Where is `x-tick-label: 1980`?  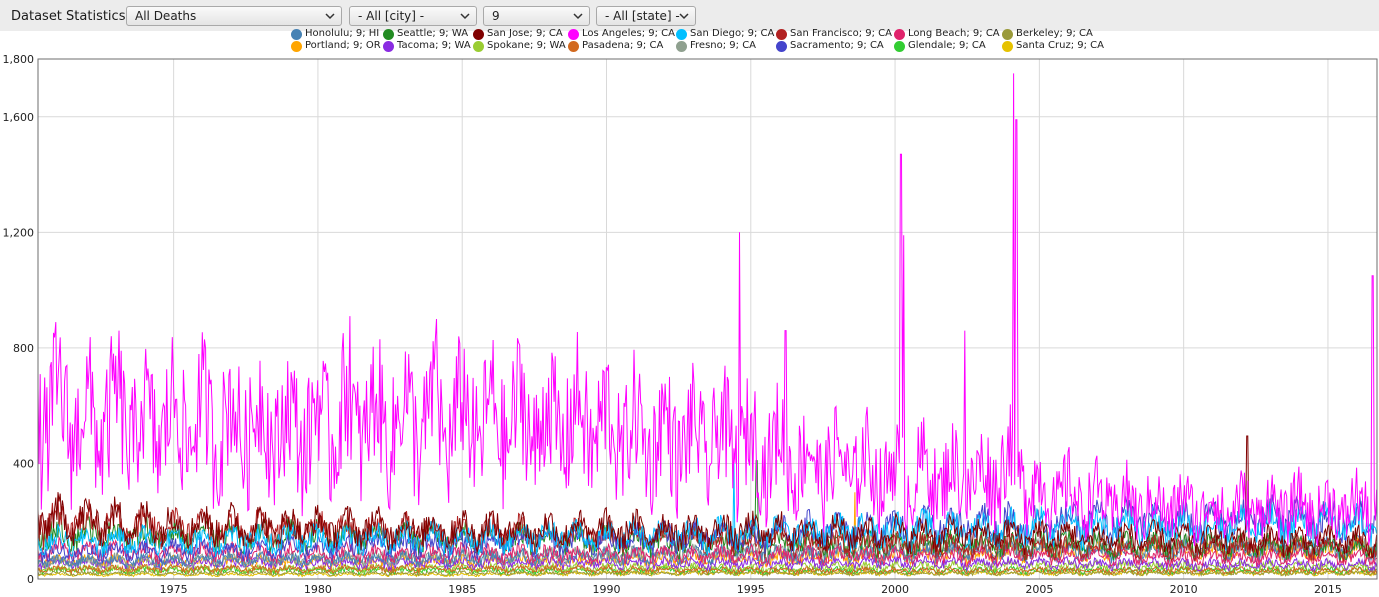
x-tick-label: 1980 is located at coordinates (318, 589).